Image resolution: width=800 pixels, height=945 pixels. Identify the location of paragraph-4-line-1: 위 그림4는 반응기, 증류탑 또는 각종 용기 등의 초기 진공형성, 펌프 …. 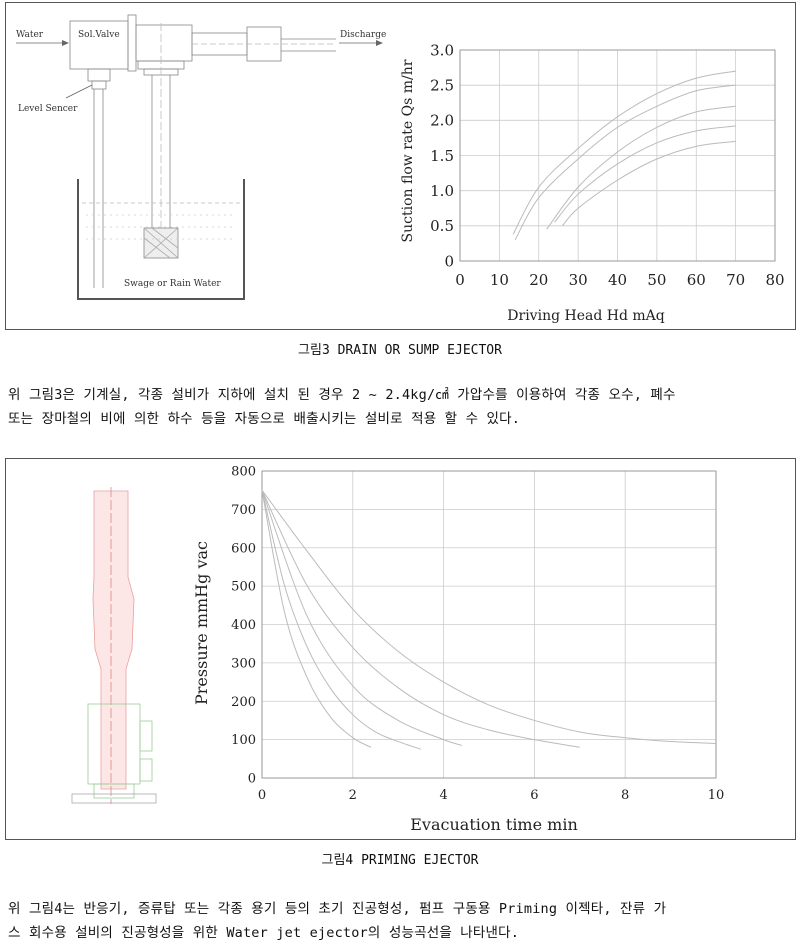
(337, 909).